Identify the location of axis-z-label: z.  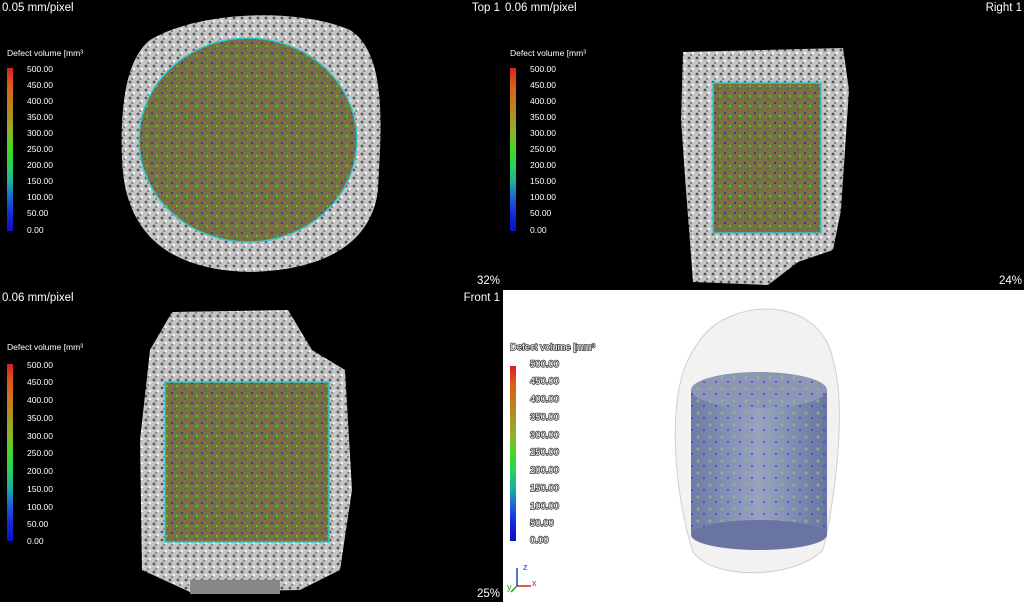
(525, 567).